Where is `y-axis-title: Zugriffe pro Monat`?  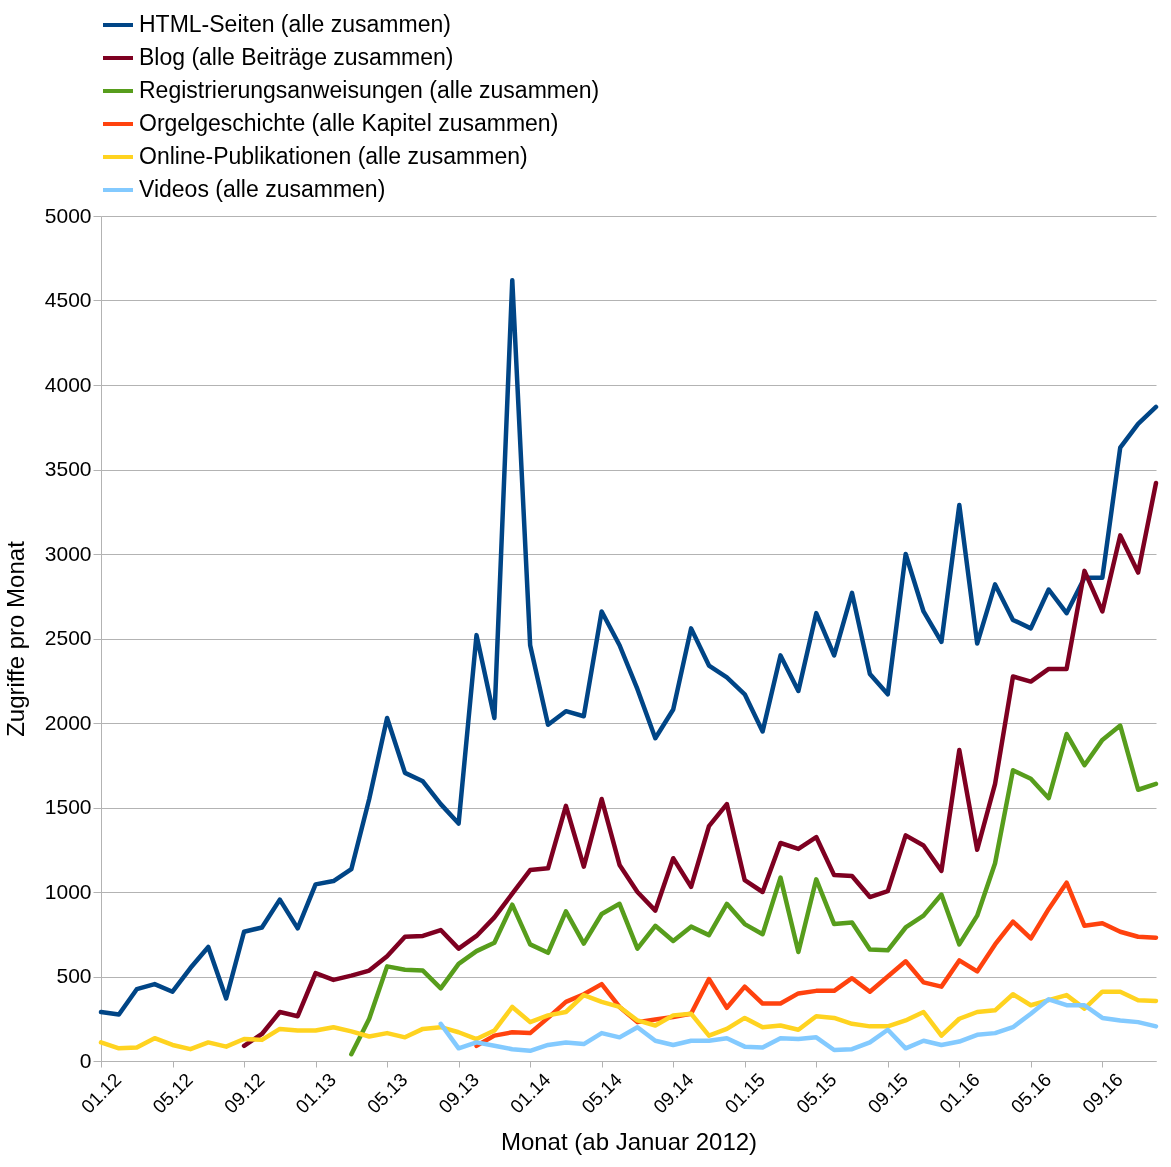
y-axis-title: Zugriffe pro Monat is located at coordinates (15, 638).